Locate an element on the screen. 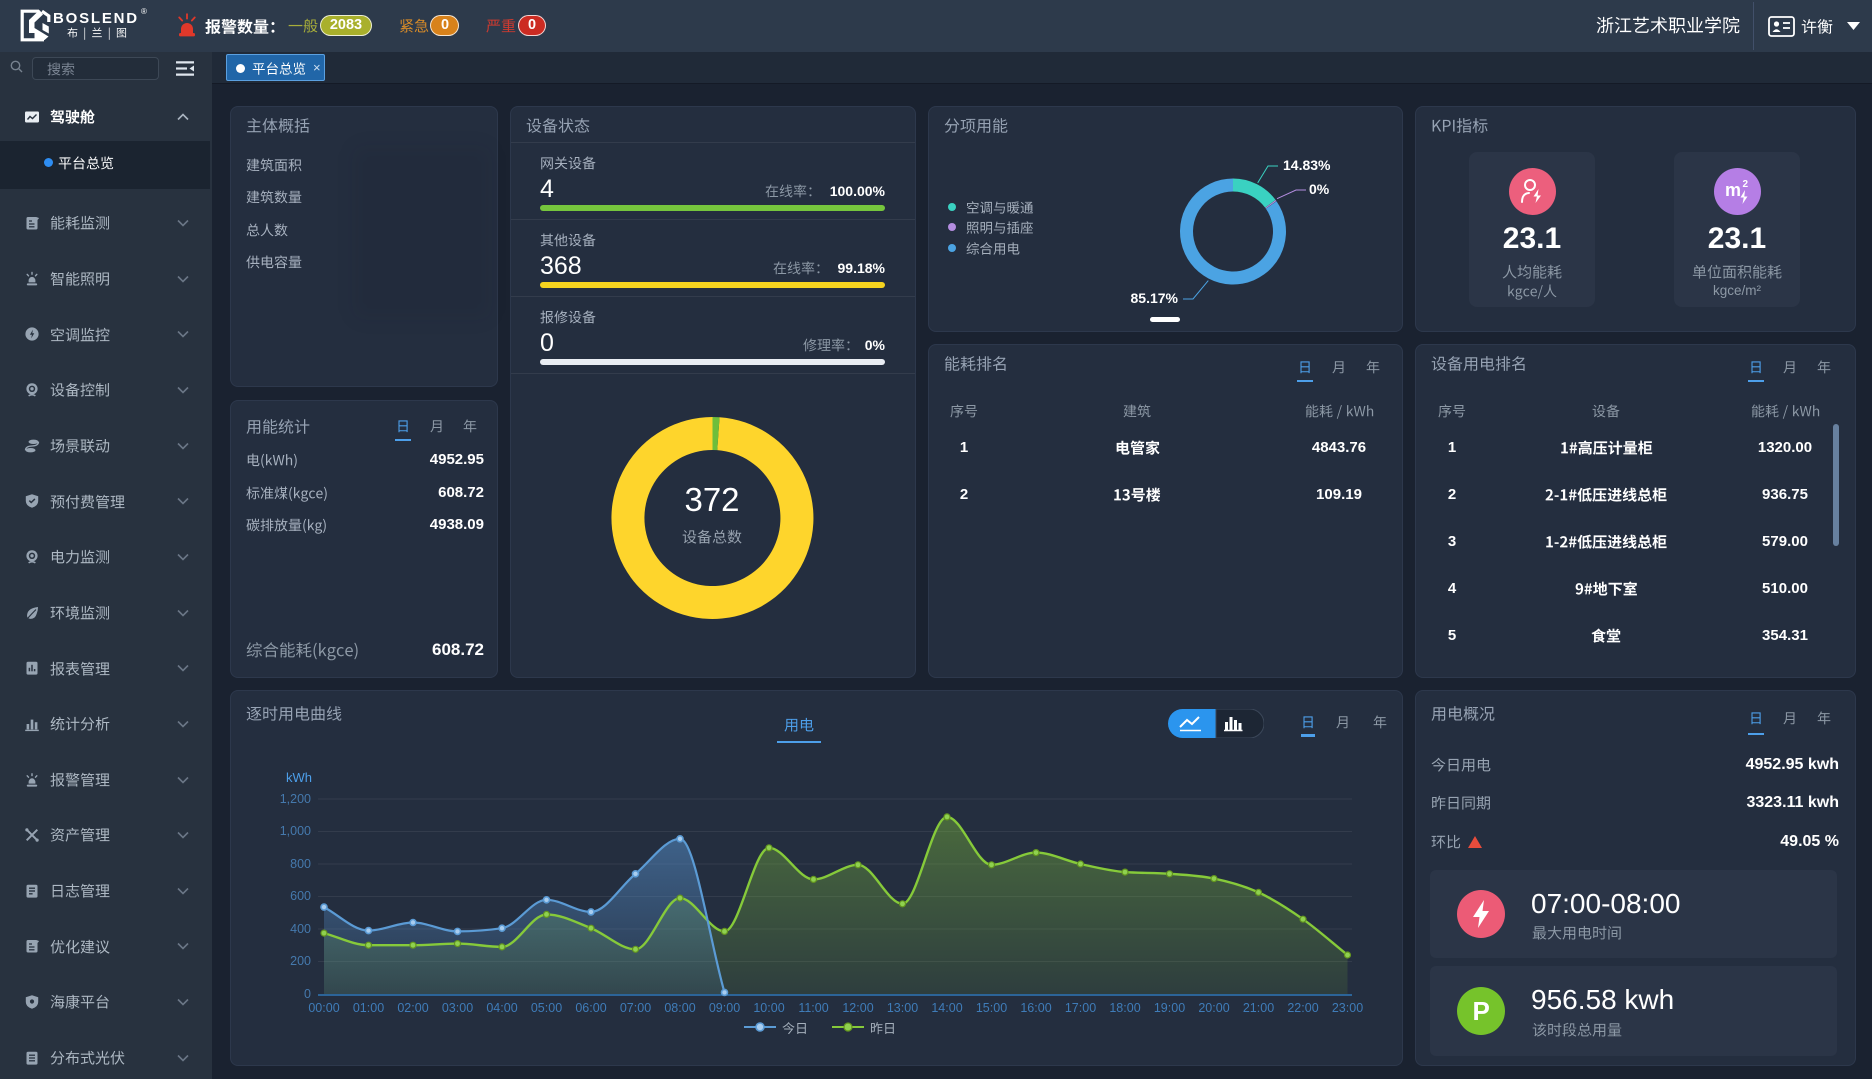 Image resolution: width=1872 pixels, height=1079 pixels. svg-text: 2 is located at coordinates (1746, 184).